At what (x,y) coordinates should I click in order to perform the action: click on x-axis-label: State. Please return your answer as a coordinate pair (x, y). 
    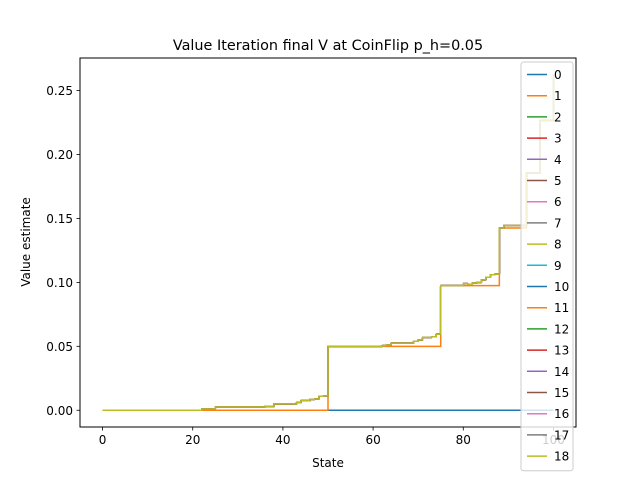
    Looking at the image, I should click on (328, 463).